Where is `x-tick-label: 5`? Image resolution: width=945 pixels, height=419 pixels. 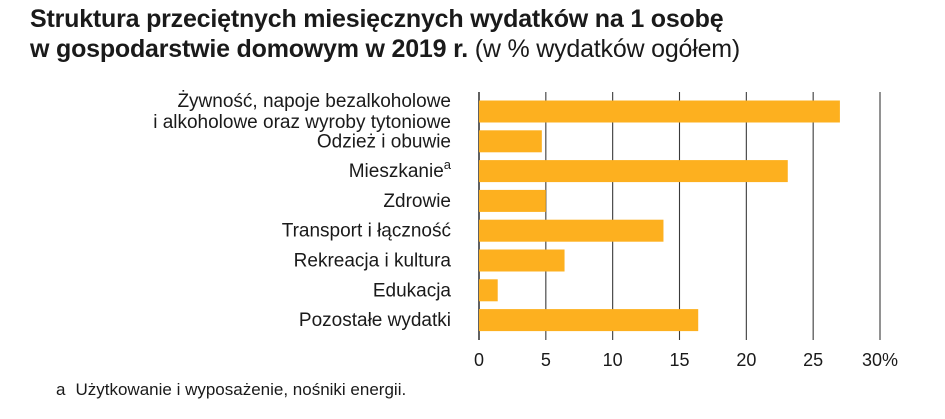
x-tick-label: 5 is located at coordinates (546, 360).